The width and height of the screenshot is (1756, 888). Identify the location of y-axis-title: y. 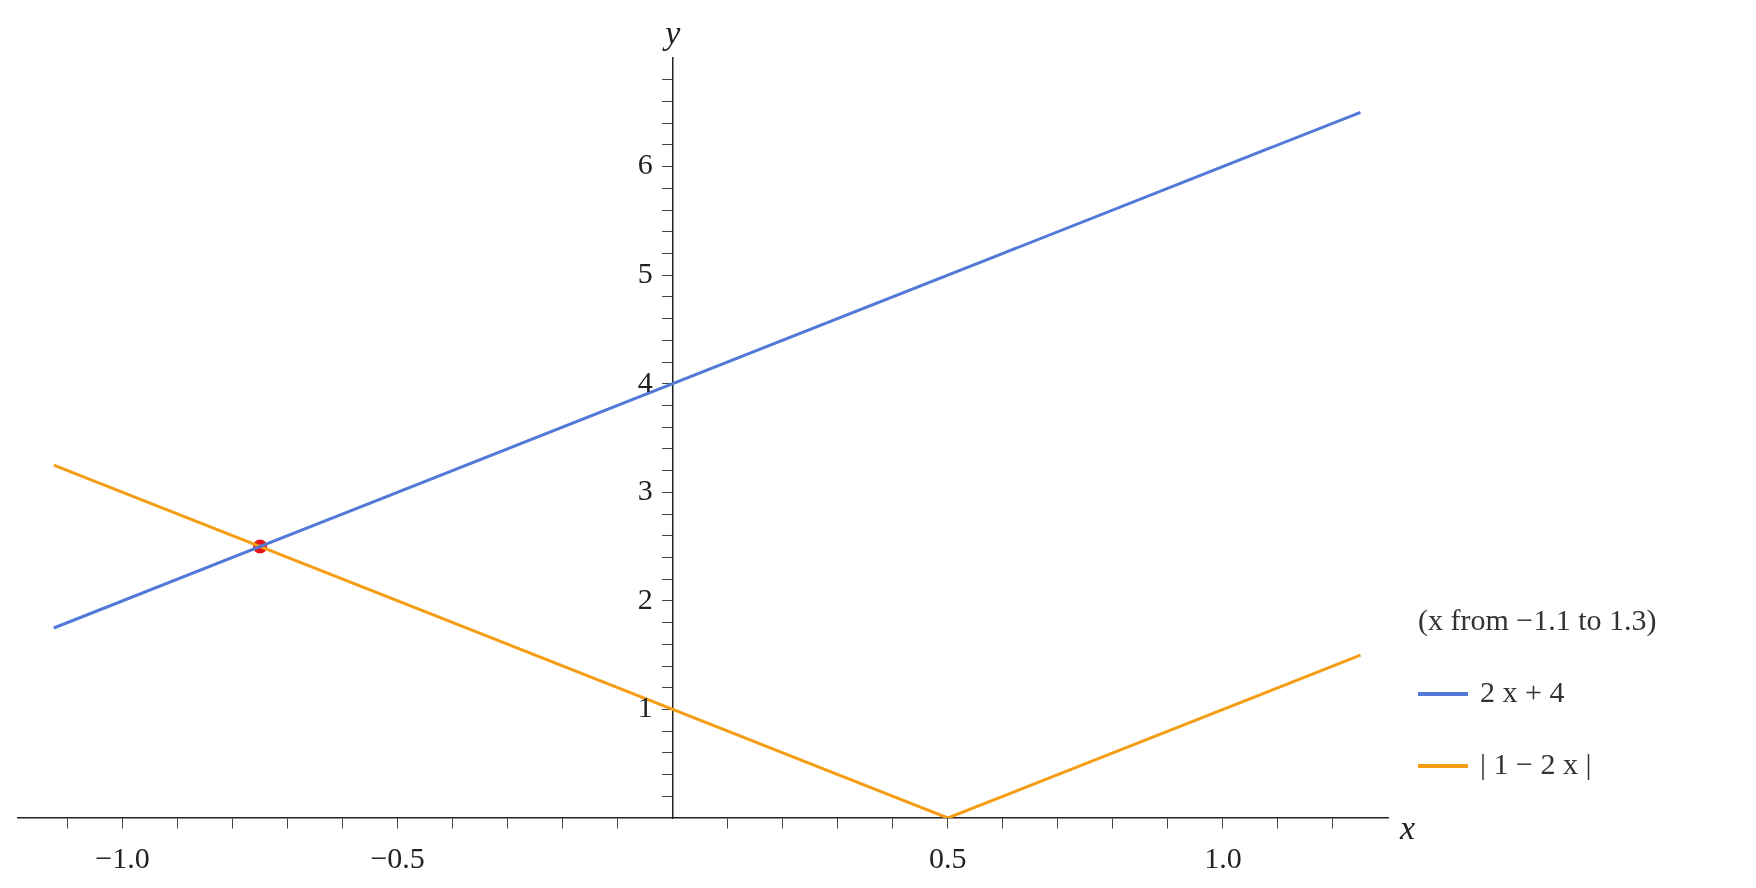
(672, 32).